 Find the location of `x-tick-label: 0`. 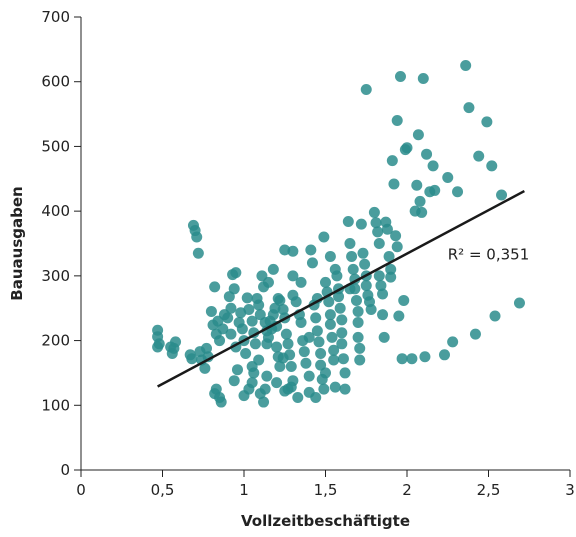

x-tick-label: 0 is located at coordinates (81, 490).